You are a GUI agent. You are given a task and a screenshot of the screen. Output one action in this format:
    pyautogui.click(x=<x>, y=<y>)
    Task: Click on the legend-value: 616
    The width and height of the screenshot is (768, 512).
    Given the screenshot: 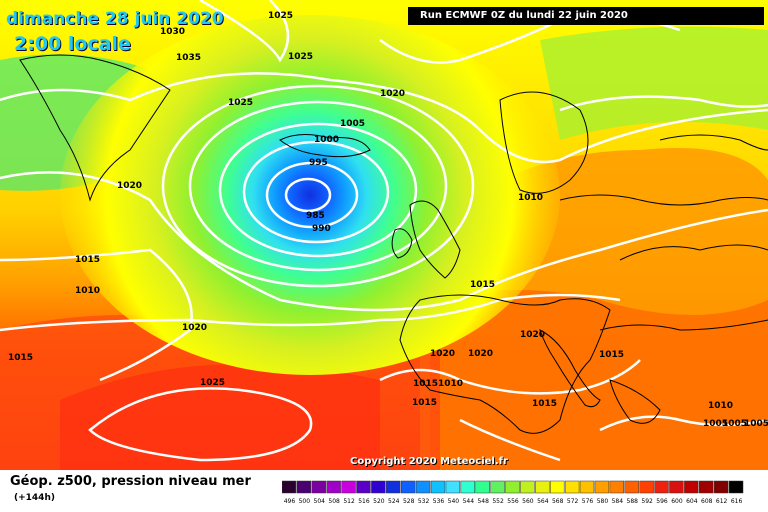 What is the action you would take?
    pyautogui.click(x=737, y=501)
    